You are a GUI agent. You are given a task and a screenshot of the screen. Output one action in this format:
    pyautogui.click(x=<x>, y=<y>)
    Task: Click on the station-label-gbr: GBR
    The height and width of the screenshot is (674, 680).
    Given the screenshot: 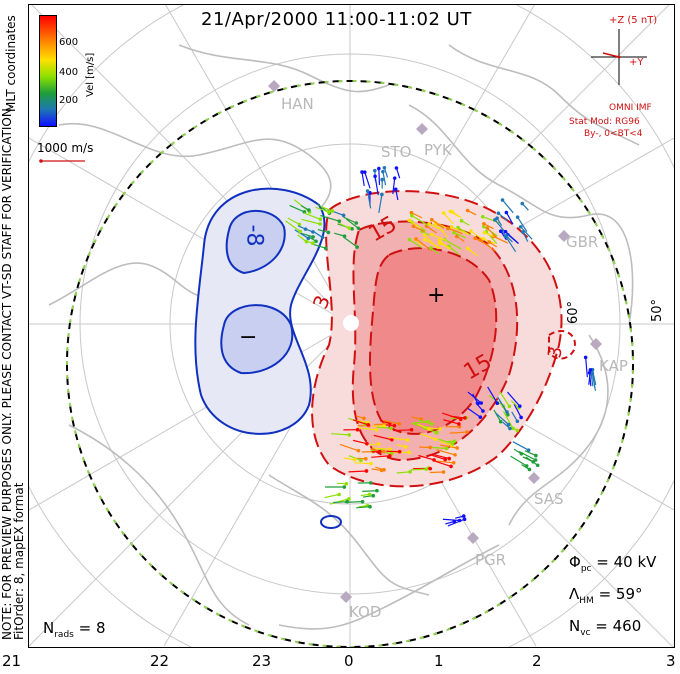 What is the action you would take?
    pyautogui.click(x=582, y=242)
    